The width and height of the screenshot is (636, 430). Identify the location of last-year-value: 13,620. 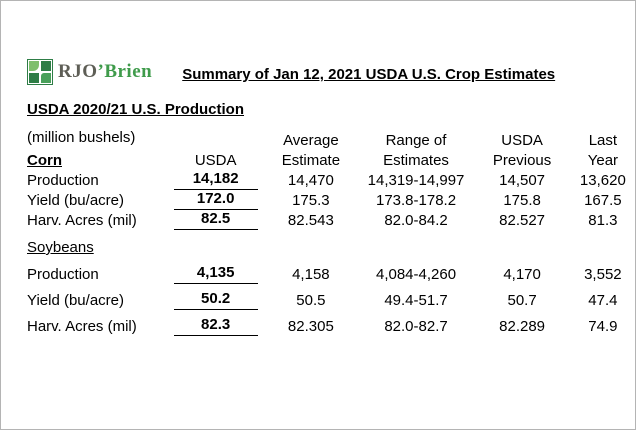
(602, 180).